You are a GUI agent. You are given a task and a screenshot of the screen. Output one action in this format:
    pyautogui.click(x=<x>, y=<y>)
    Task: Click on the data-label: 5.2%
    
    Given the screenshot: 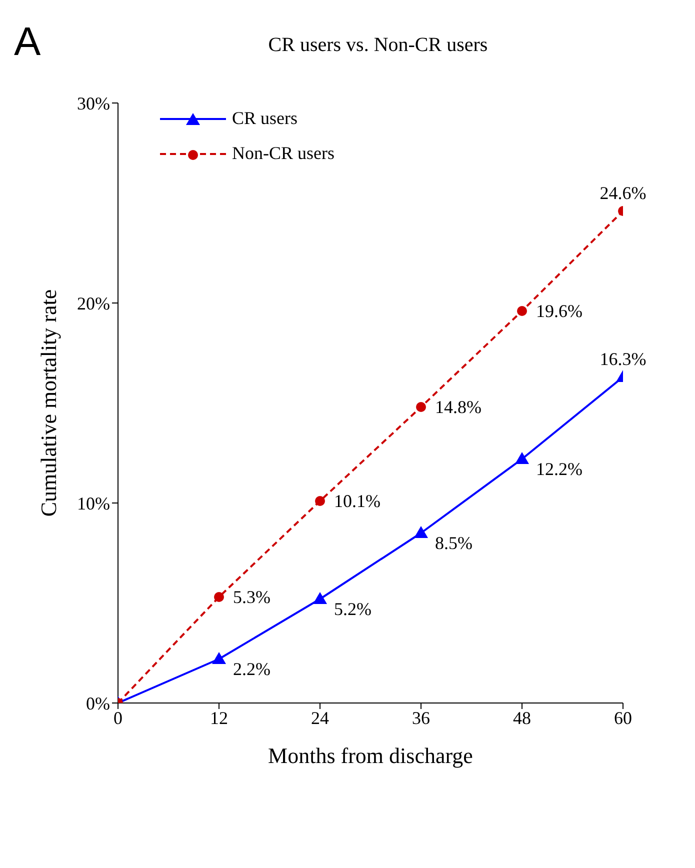 What is the action you would take?
    pyautogui.click(x=353, y=609)
    